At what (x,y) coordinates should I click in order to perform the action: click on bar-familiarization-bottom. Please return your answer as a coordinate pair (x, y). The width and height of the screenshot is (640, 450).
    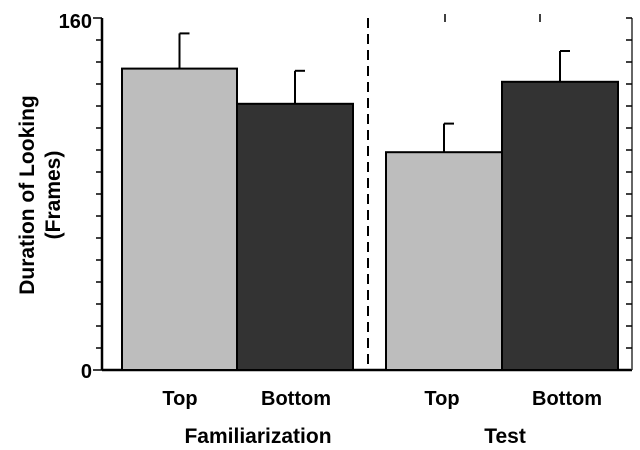
    Looking at the image, I should click on (295, 237).